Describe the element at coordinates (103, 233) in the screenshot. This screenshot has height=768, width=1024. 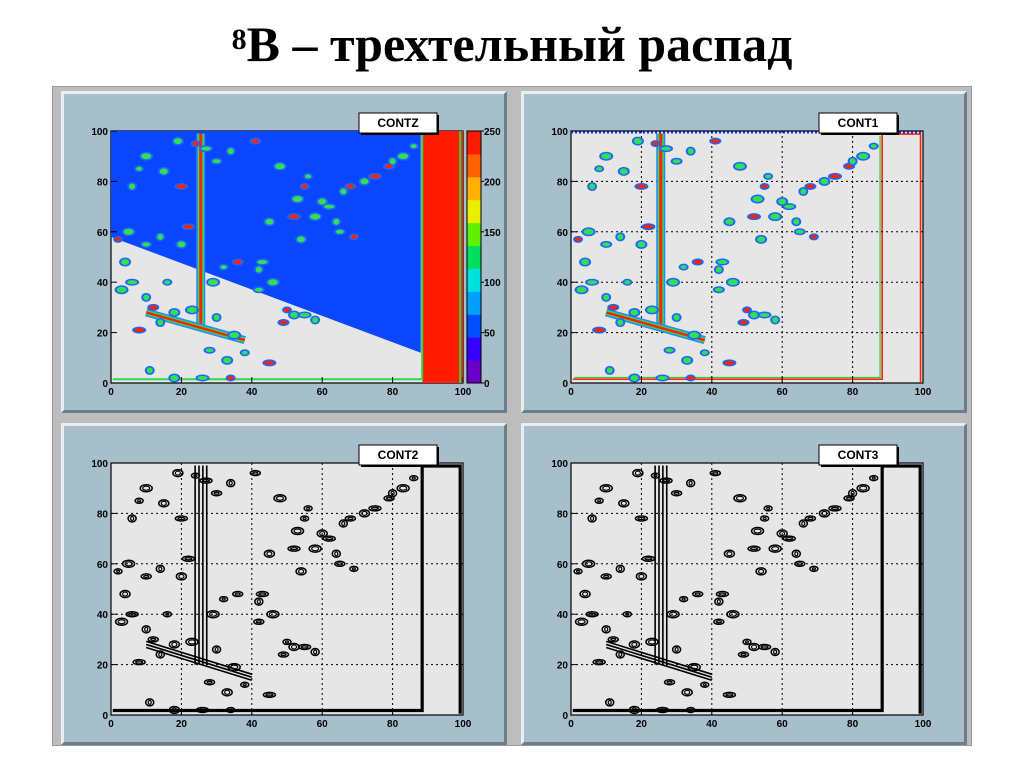
I see `y-tick-label: 60` at that location.